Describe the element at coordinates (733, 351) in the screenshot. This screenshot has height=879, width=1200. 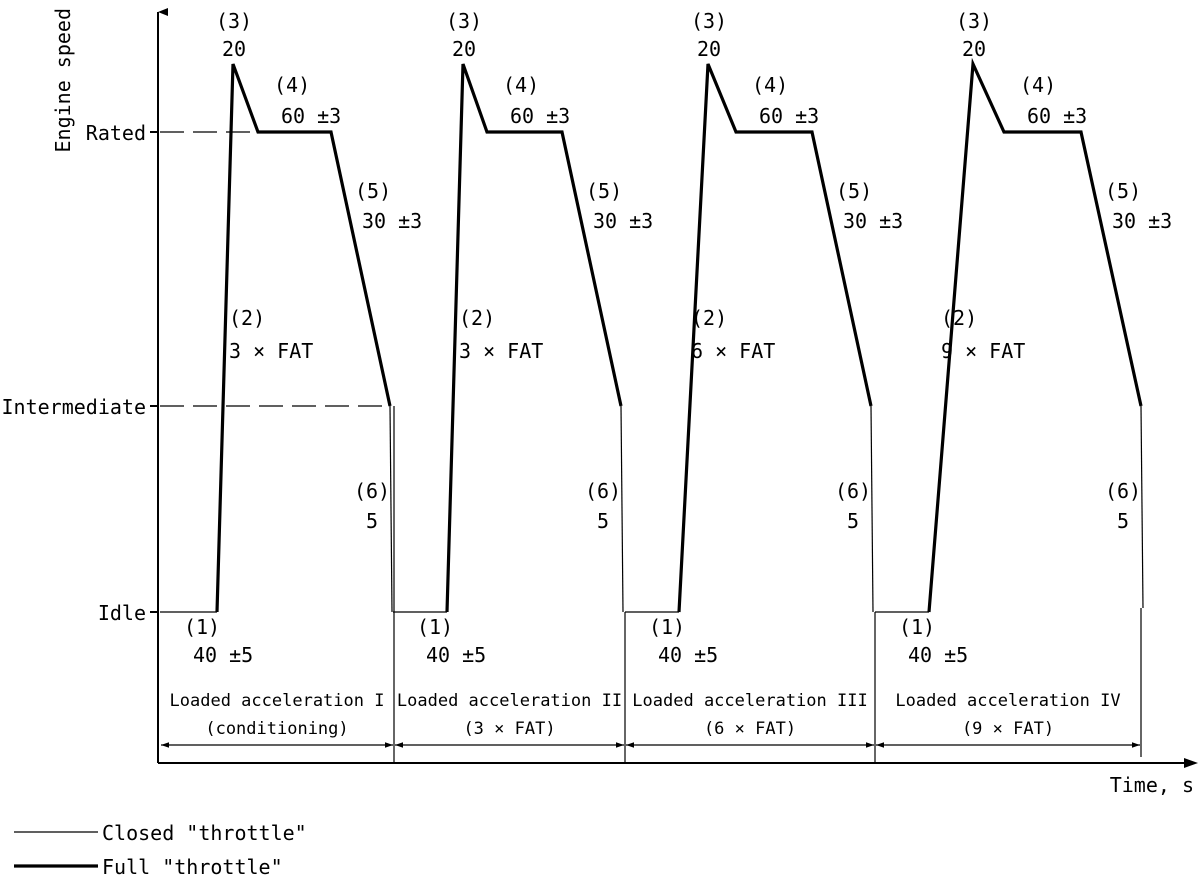
I see `cycle-3-phase2-value: 6 × FAT` at that location.